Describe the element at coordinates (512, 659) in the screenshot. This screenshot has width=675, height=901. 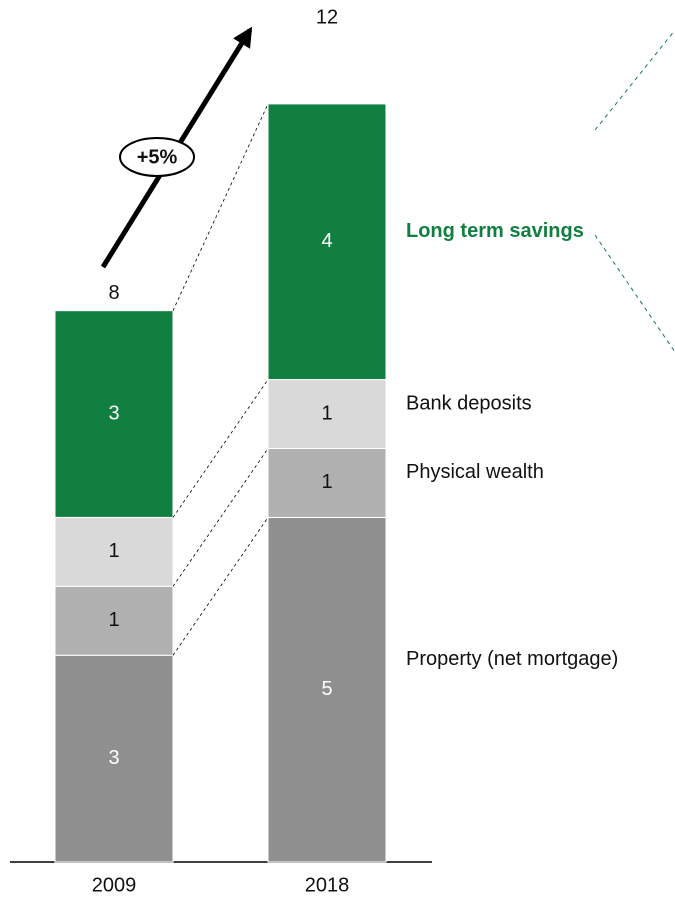
I see `legend-label: Property (net mortgage)` at that location.